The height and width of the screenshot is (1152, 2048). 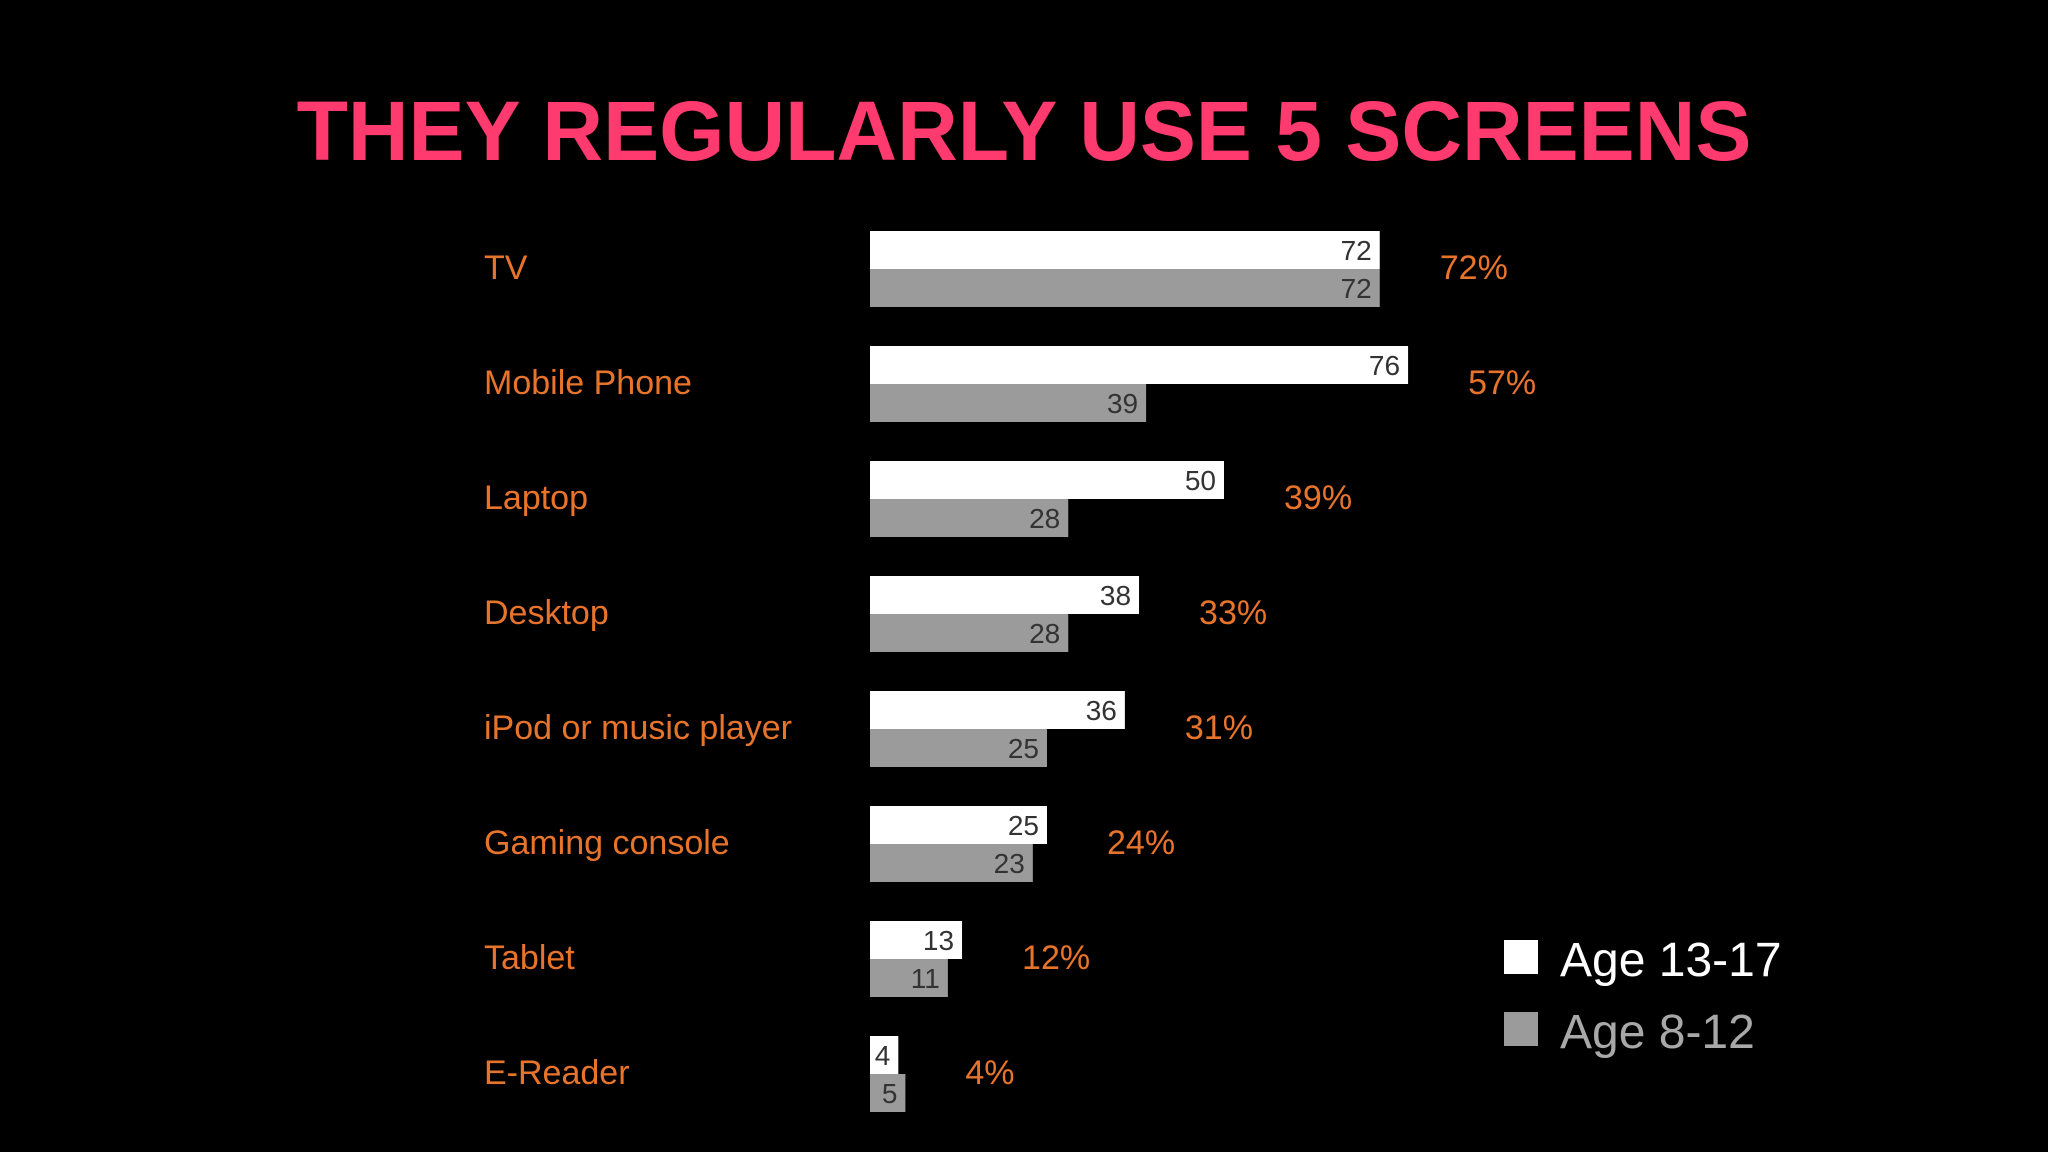 I want to click on category-label: Gaming console, so click(x=607, y=843).